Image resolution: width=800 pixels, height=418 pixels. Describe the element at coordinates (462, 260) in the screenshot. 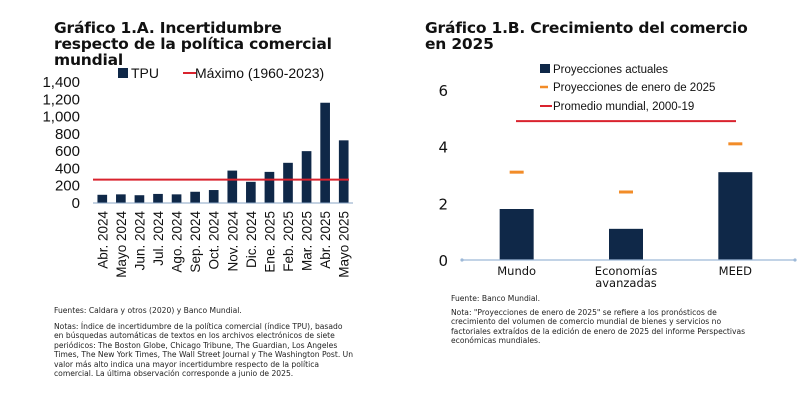

I see `x-axis-start-dot` at that location.